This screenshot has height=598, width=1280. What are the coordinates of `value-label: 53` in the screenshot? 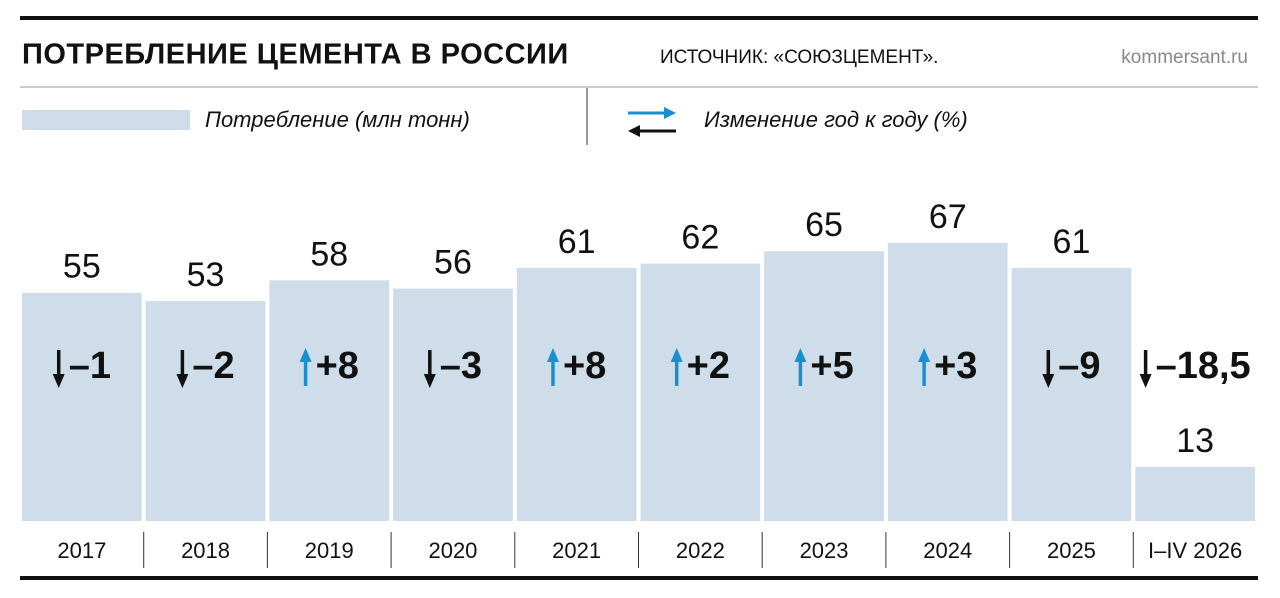 It's located at (206, 275).